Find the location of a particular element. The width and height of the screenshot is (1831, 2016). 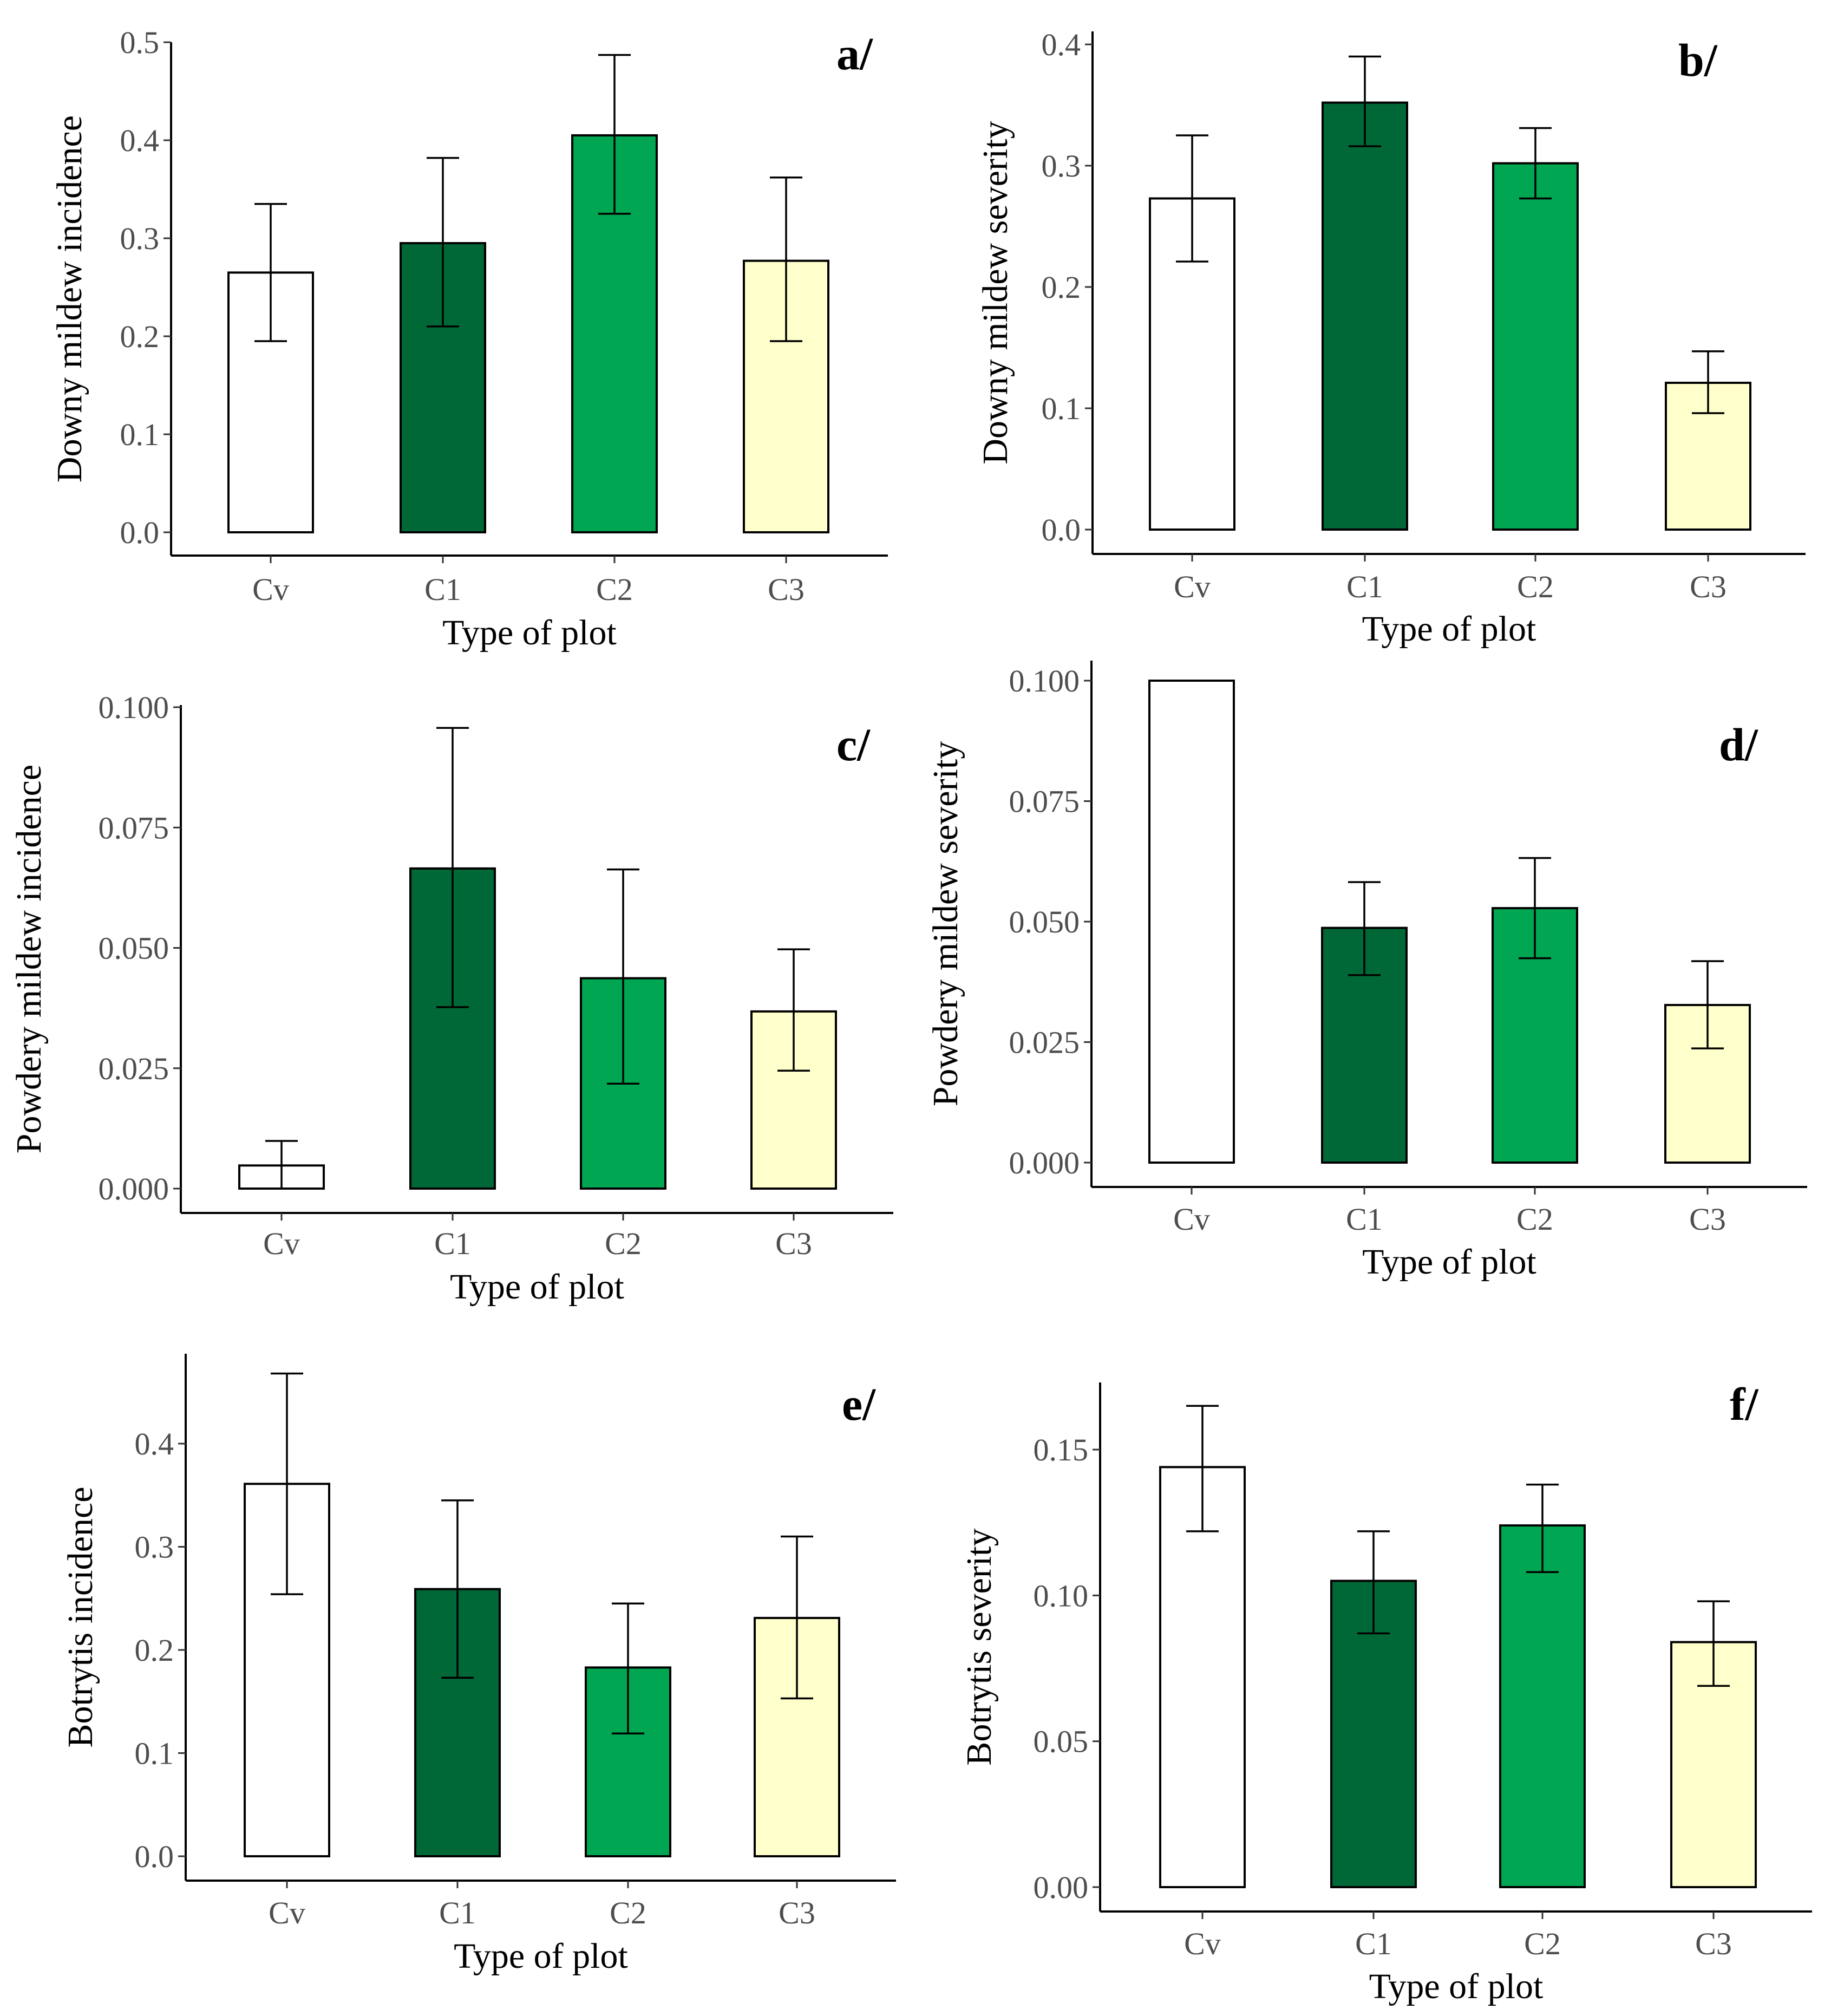

panel-label: d/ is located at coordinates (1738, 745).